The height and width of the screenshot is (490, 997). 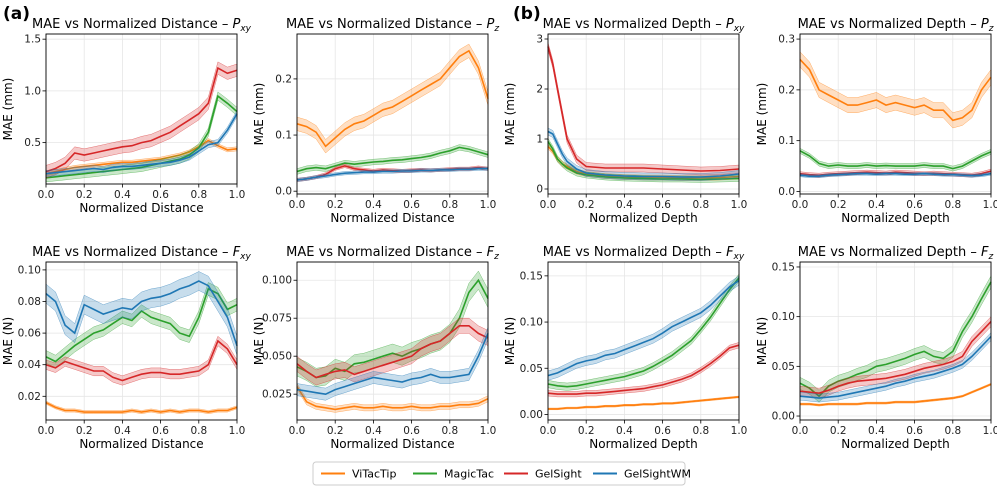 What do you see at coordinates (783, 417) in the screenshot?
I see `y-tick-label: 0.00` at bounding box center [783, 417].